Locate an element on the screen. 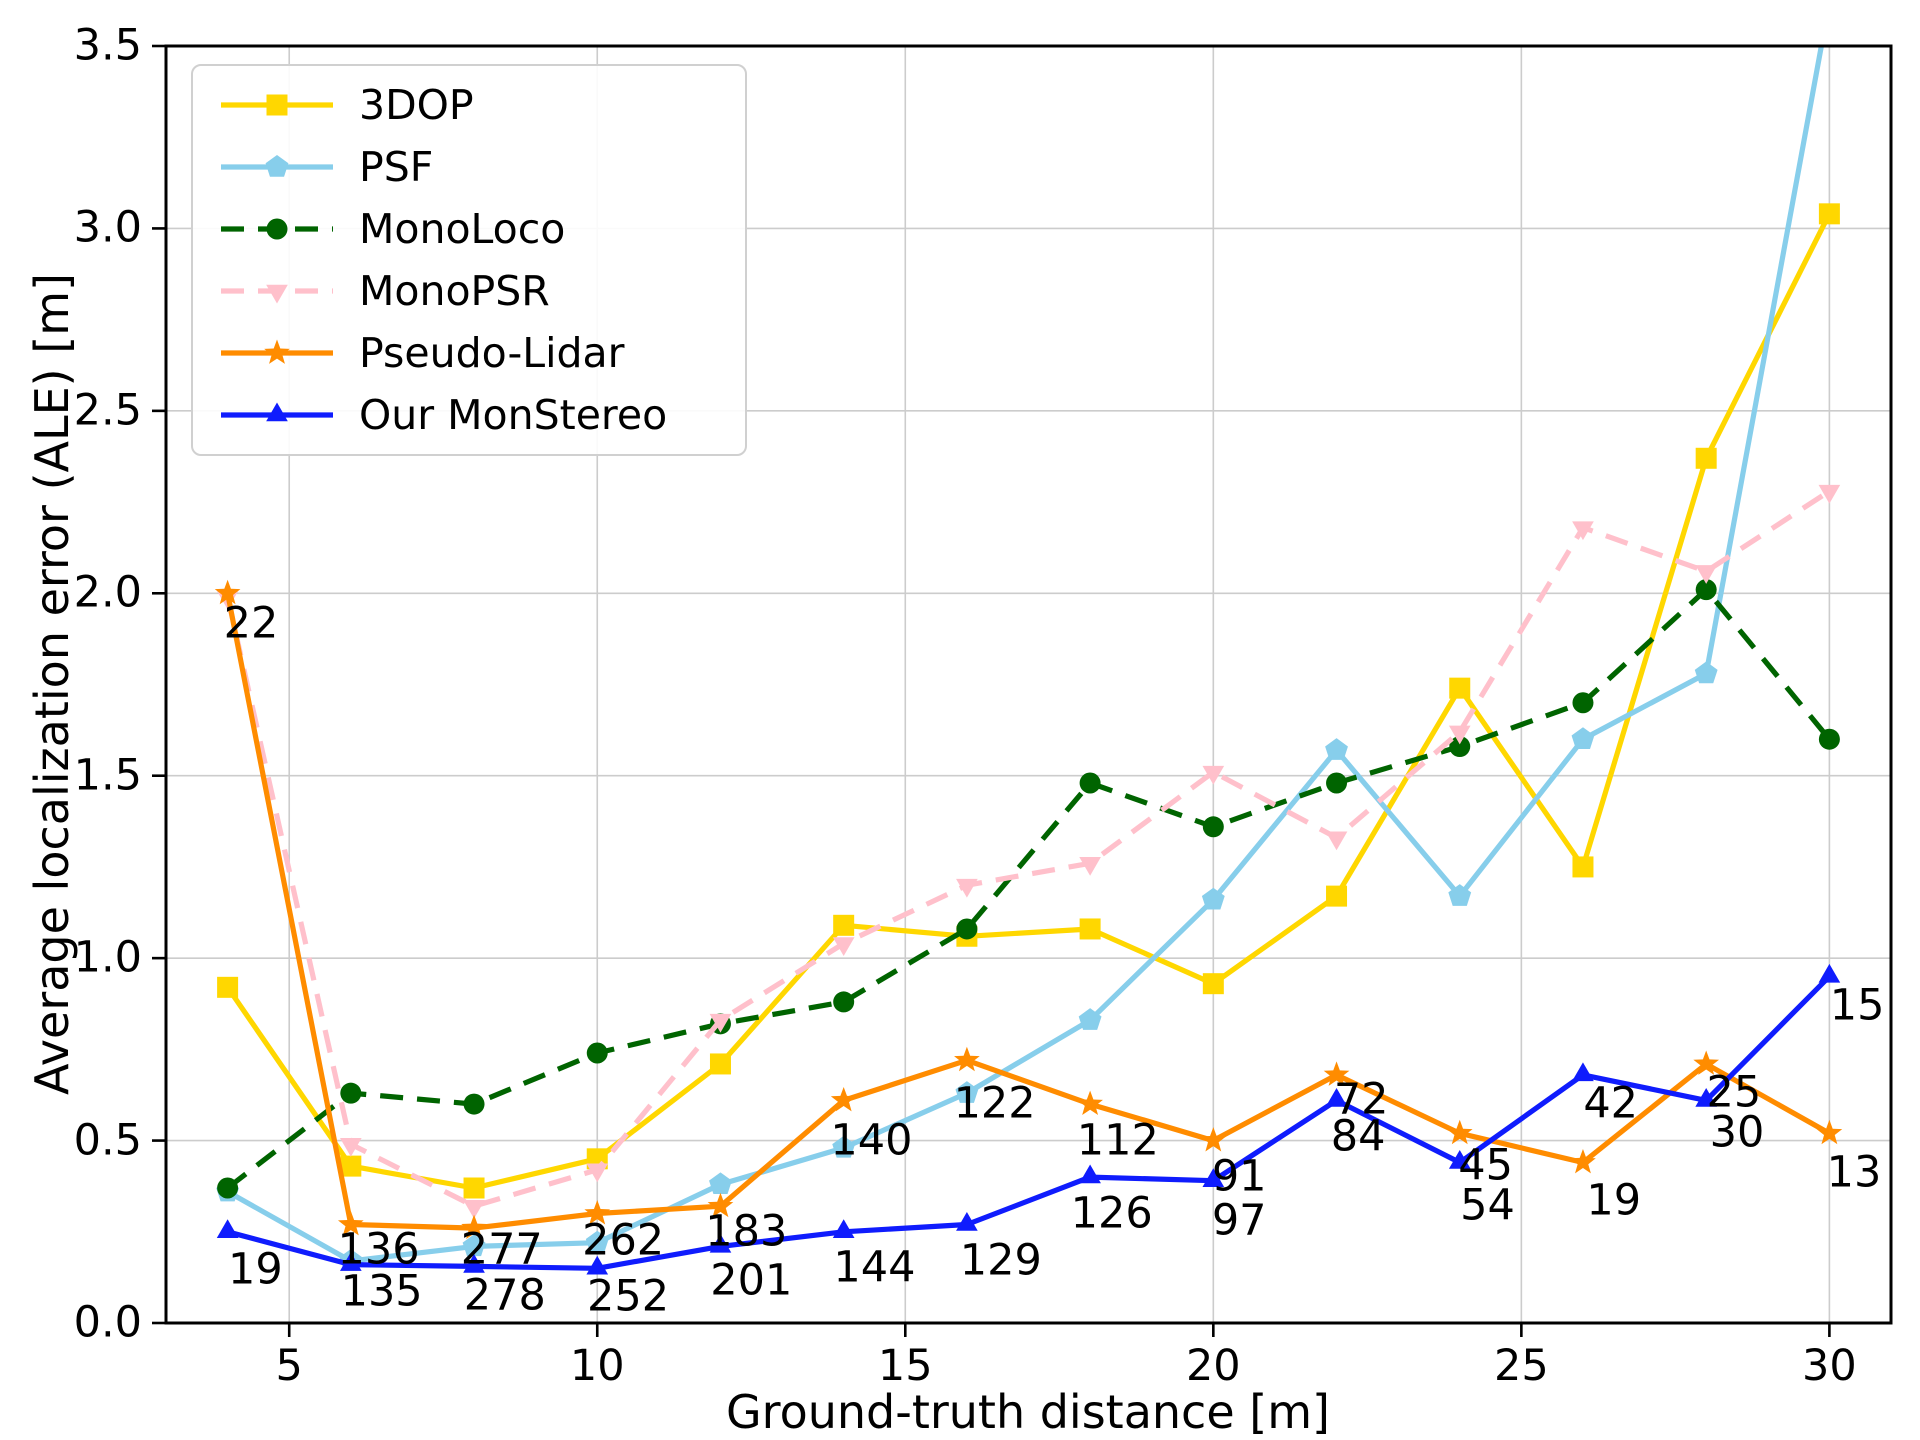  legend-label: Pseudo-Lidar is located at coordinates (492, 352).